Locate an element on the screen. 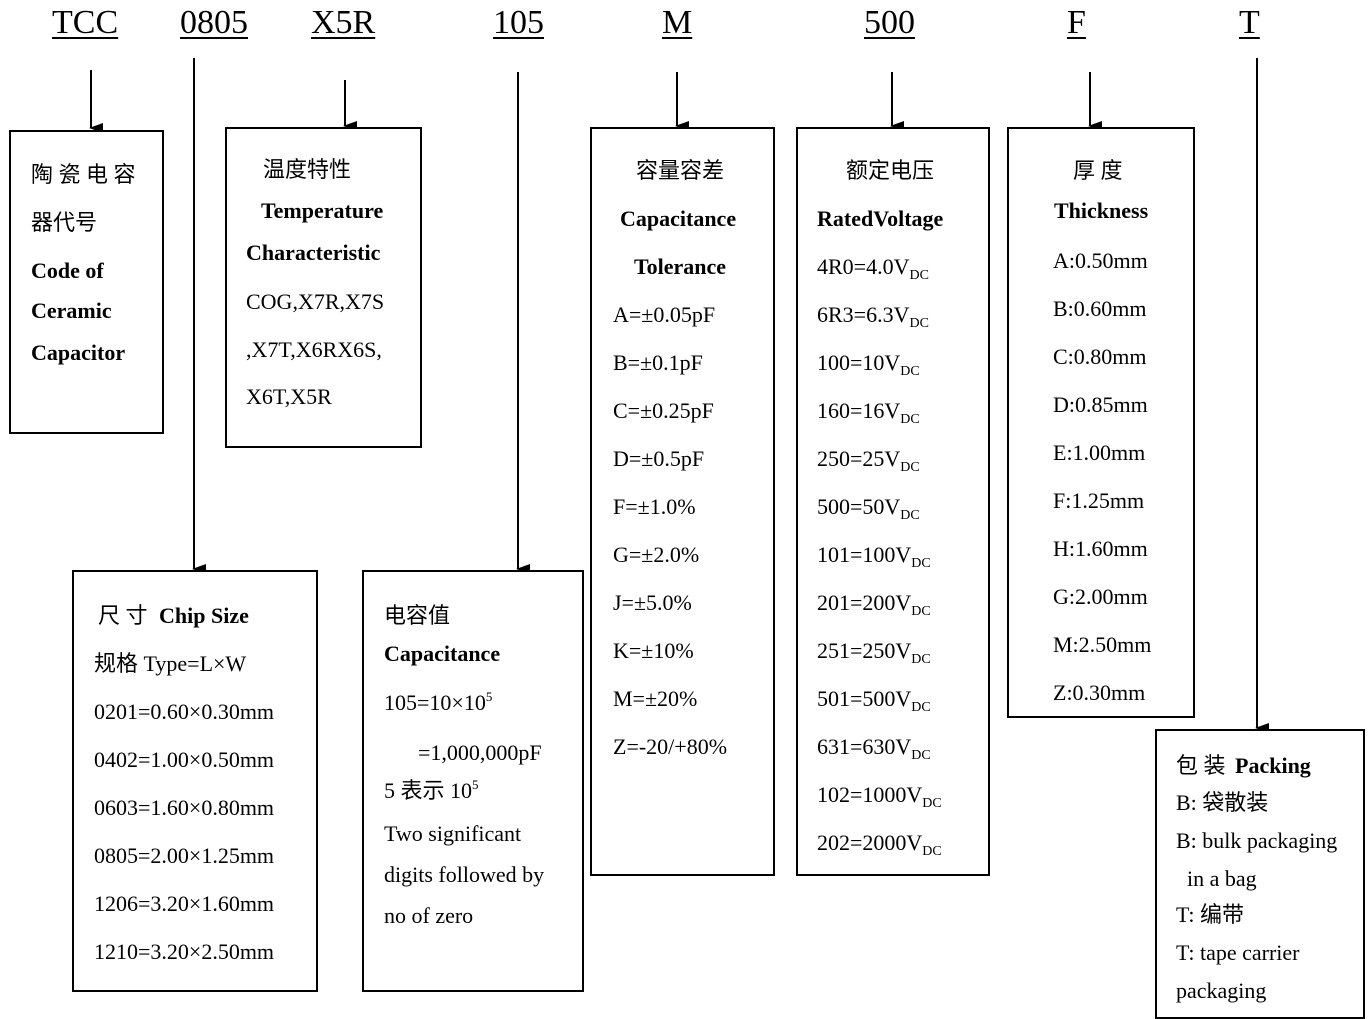  voltage-en: RatedVoltage is located at coordinates (880, 218).